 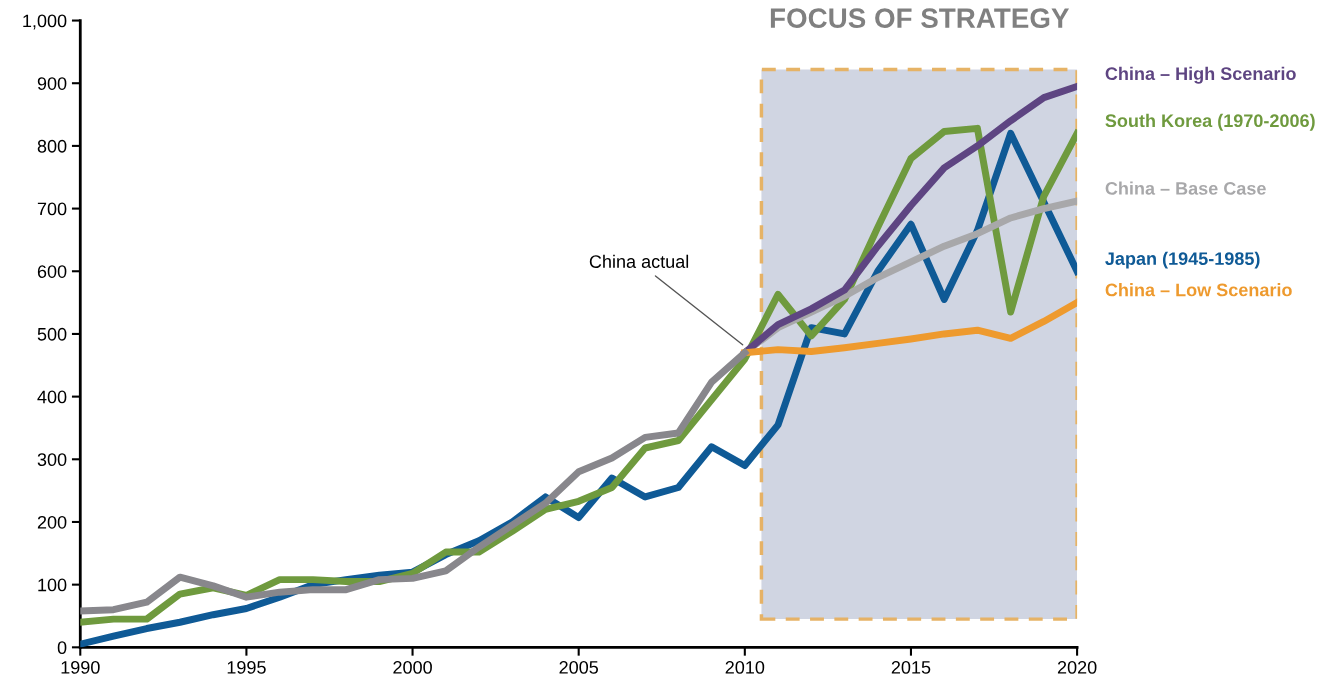 I want to click on x-tick-label: 2020, so click(x=1077, y=667).